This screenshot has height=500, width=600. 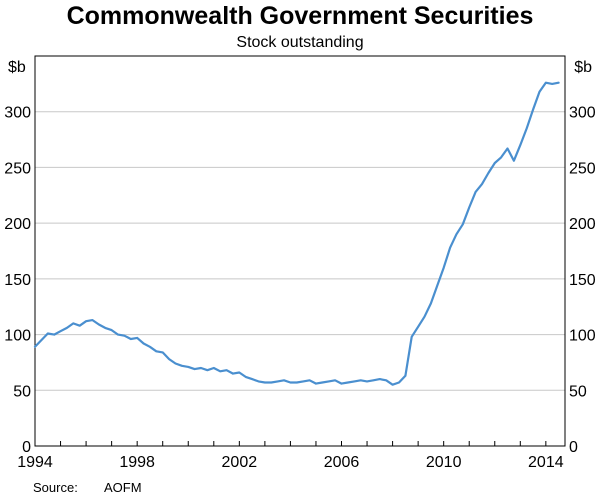 I want to click on right-axis-unit: $b, so click(x=583, y=67).